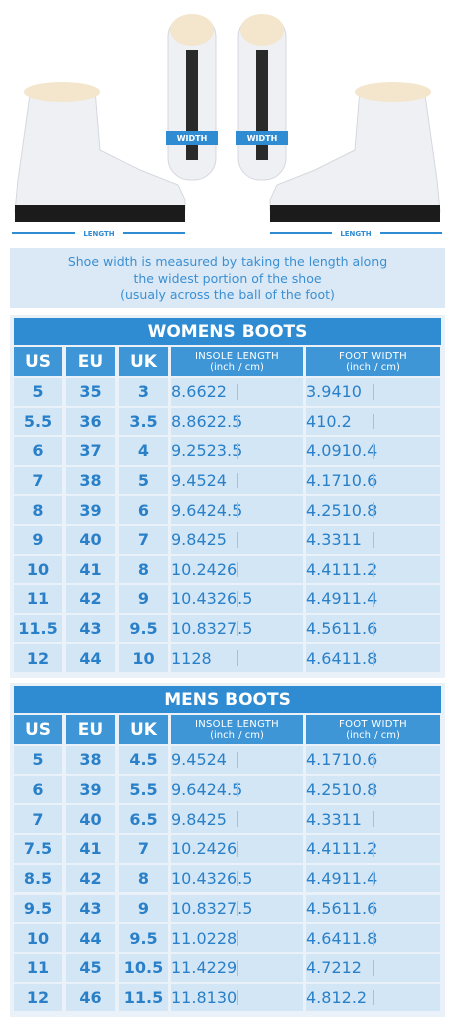 The width and height of the screenshot is (455, 1024). What do you see at coordinates (359, 790) in the screenshot?
I see `cm-value: 10.8` at bounding box center [359, 790].